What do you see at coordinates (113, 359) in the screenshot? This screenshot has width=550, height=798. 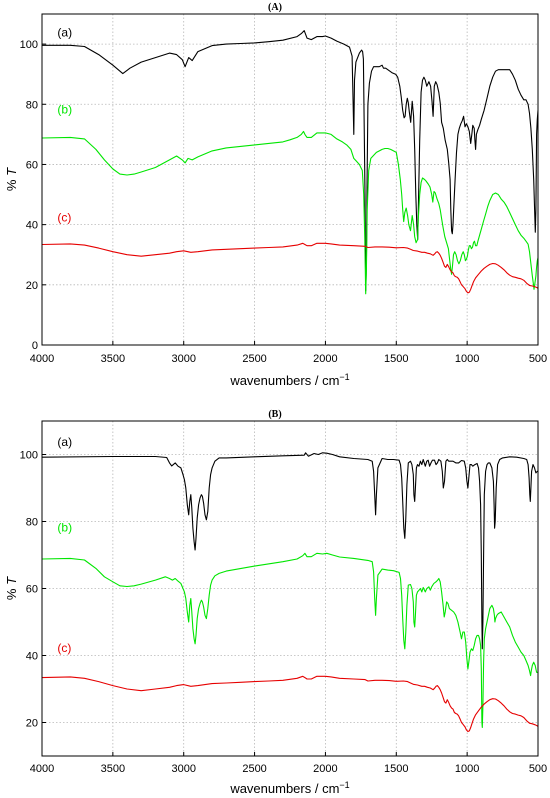 I see `panel-a-x-tick-label: 3500` at bounding box center [113, 359].